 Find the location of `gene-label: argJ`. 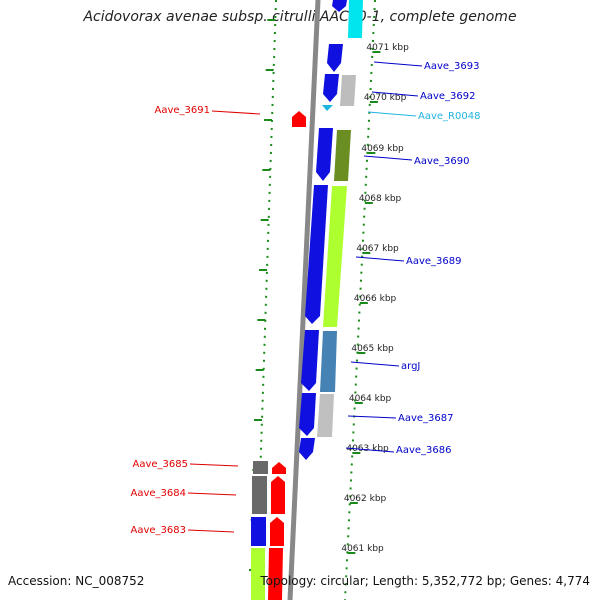

gene-label: argJ is located at coordinates (410, 366).